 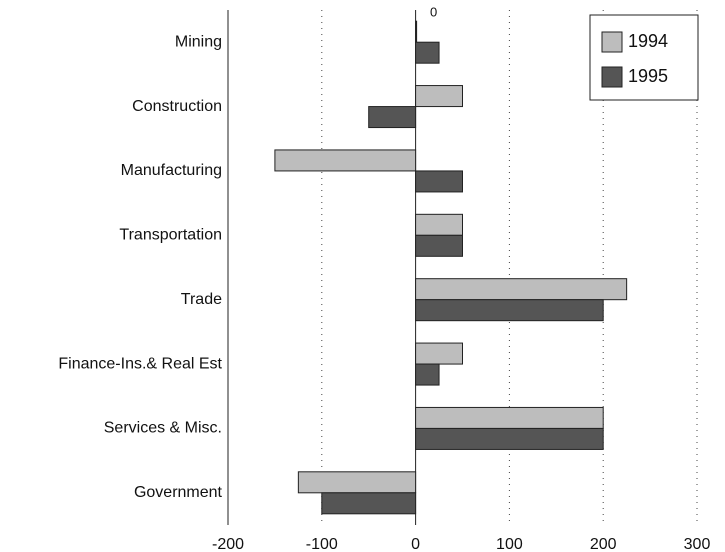 I want to click on y-tick-label: Construction, so click(x=177, y=106).